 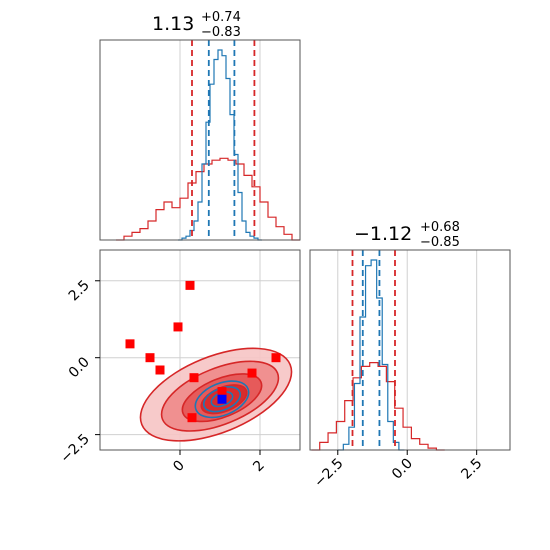 I want to click on hist-p1-xtick-label: 2.5, so click(x=471, y=469).